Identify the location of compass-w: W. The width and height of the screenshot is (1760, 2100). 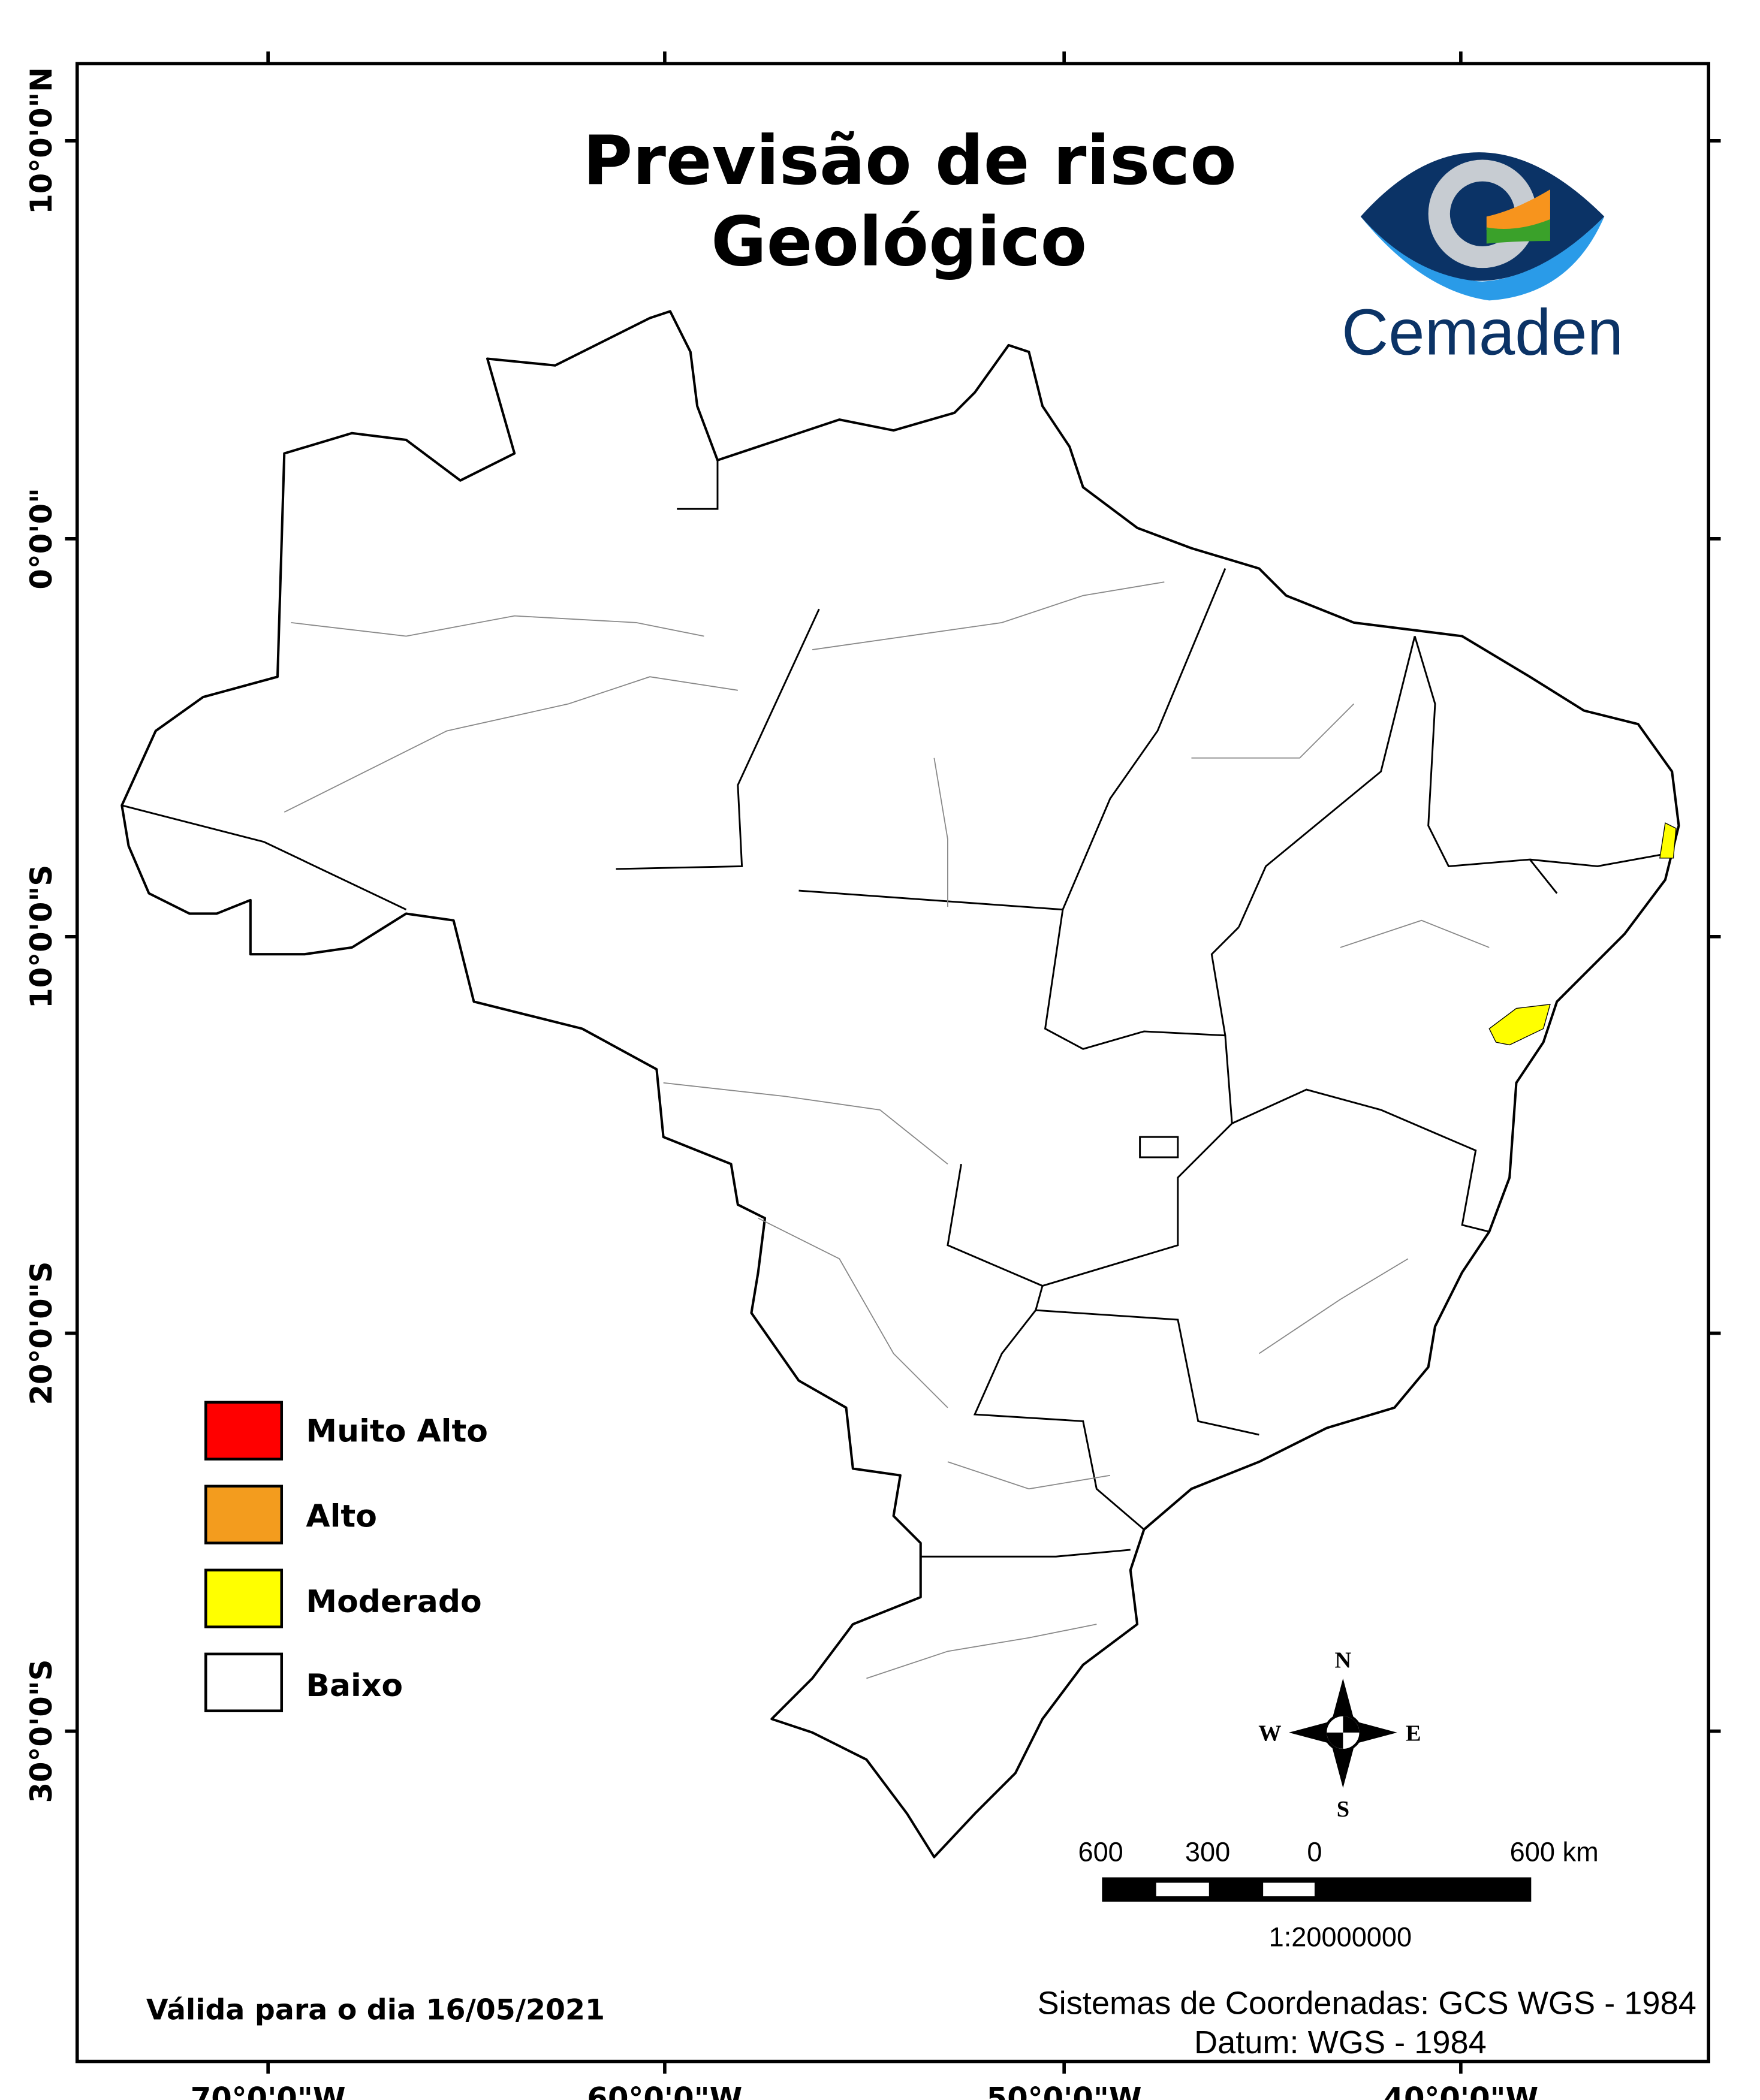
(1269, 1733).